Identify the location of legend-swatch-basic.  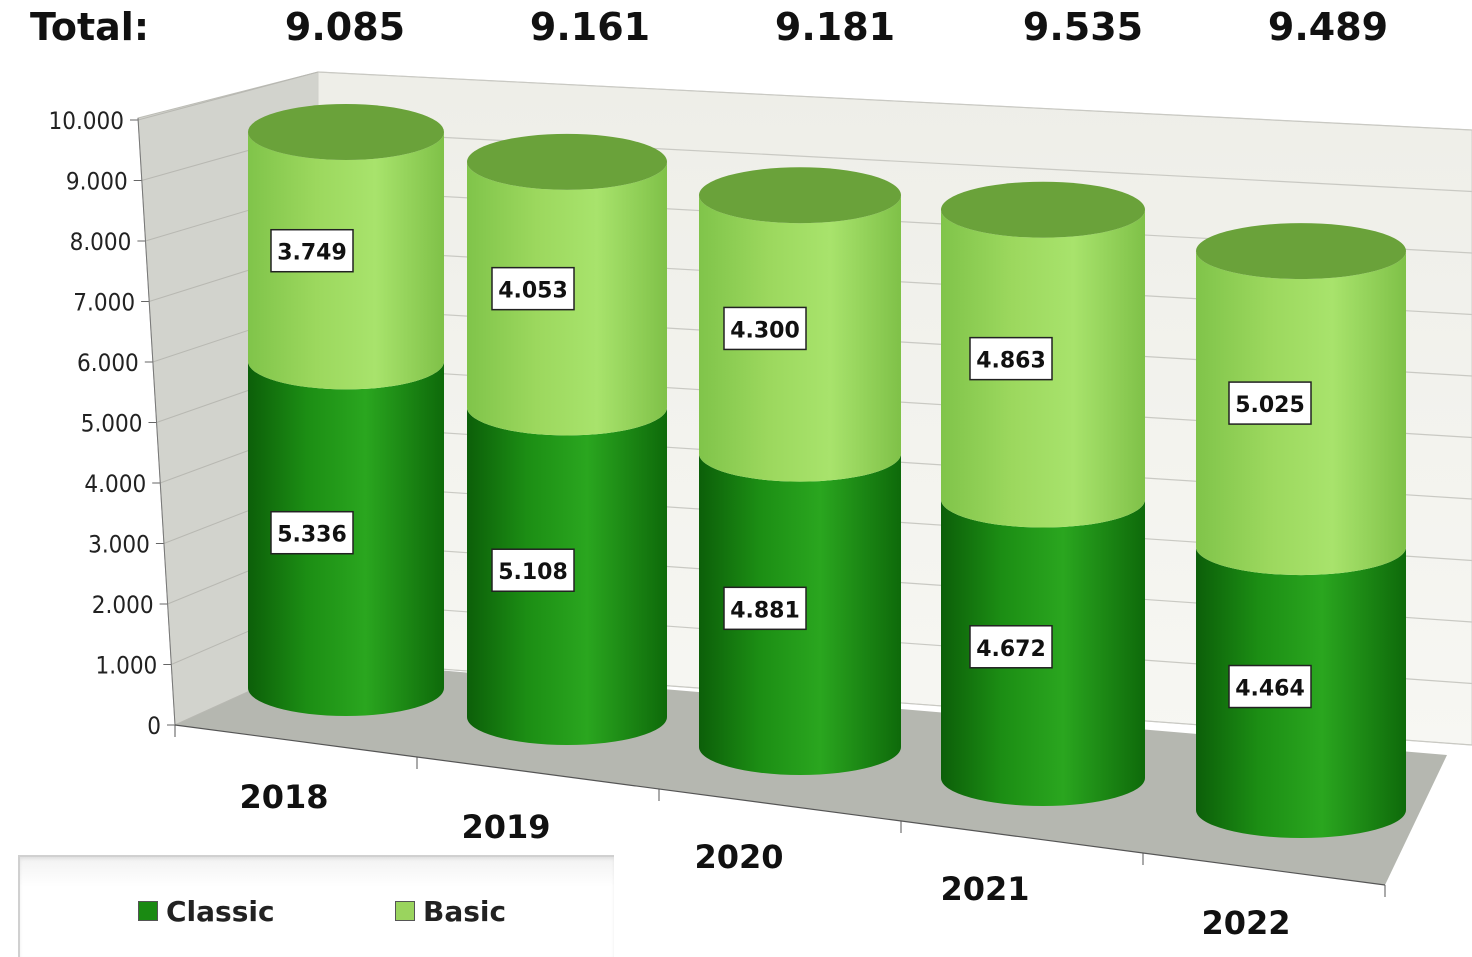
(405, 911).